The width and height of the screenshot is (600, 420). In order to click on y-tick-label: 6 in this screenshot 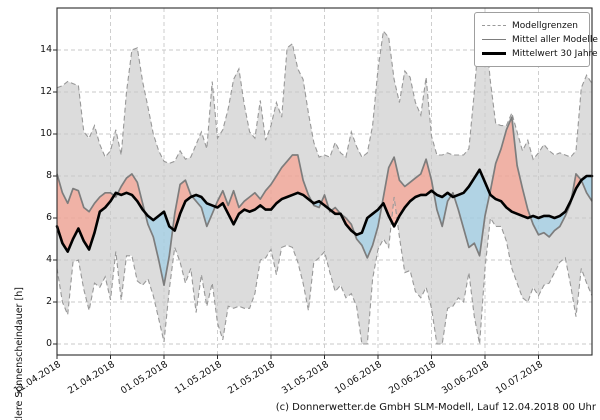, I will do `click(49, 217)`.